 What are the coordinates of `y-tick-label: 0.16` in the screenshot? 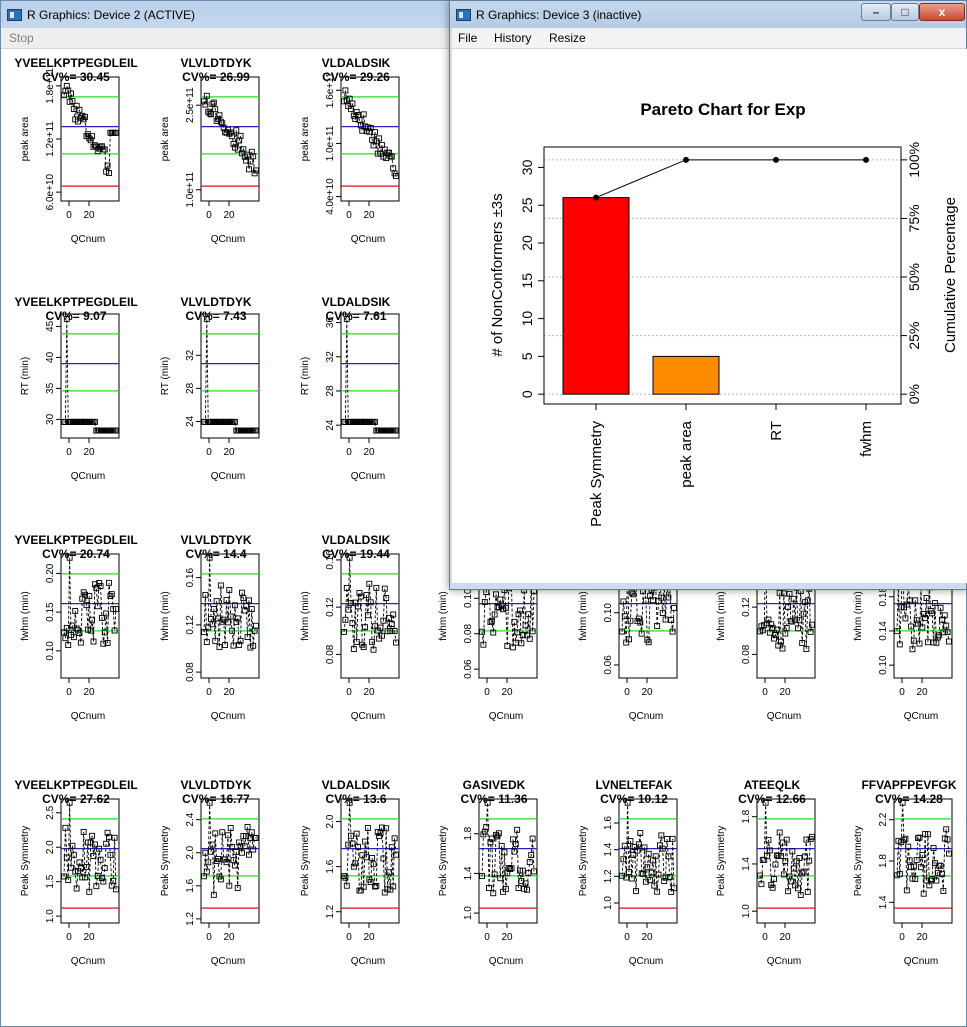 It's located at (190, 577).